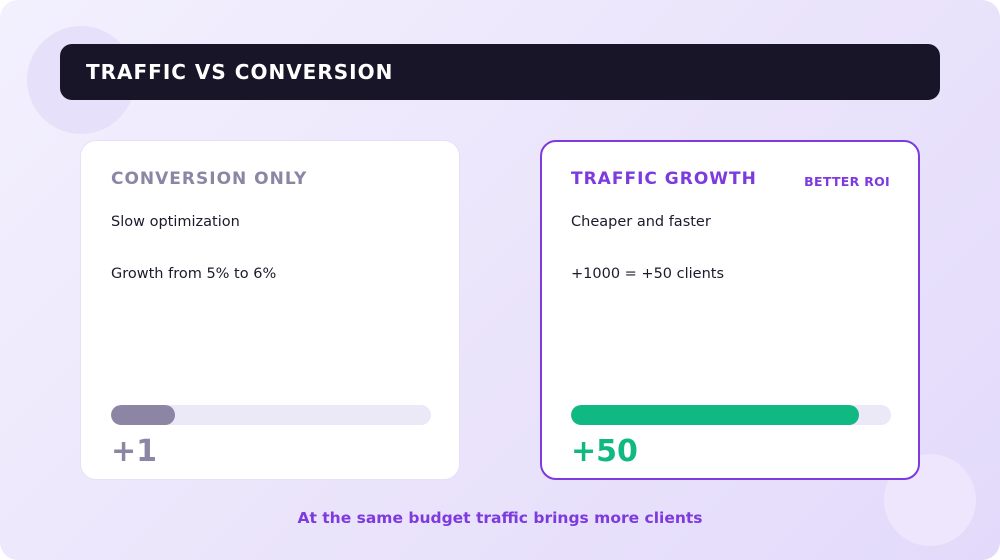 The height and width of the screenshot is (560, 1000). I want to click on page-title: TRAFFIC VS CONVERSION, so click(240, 72).